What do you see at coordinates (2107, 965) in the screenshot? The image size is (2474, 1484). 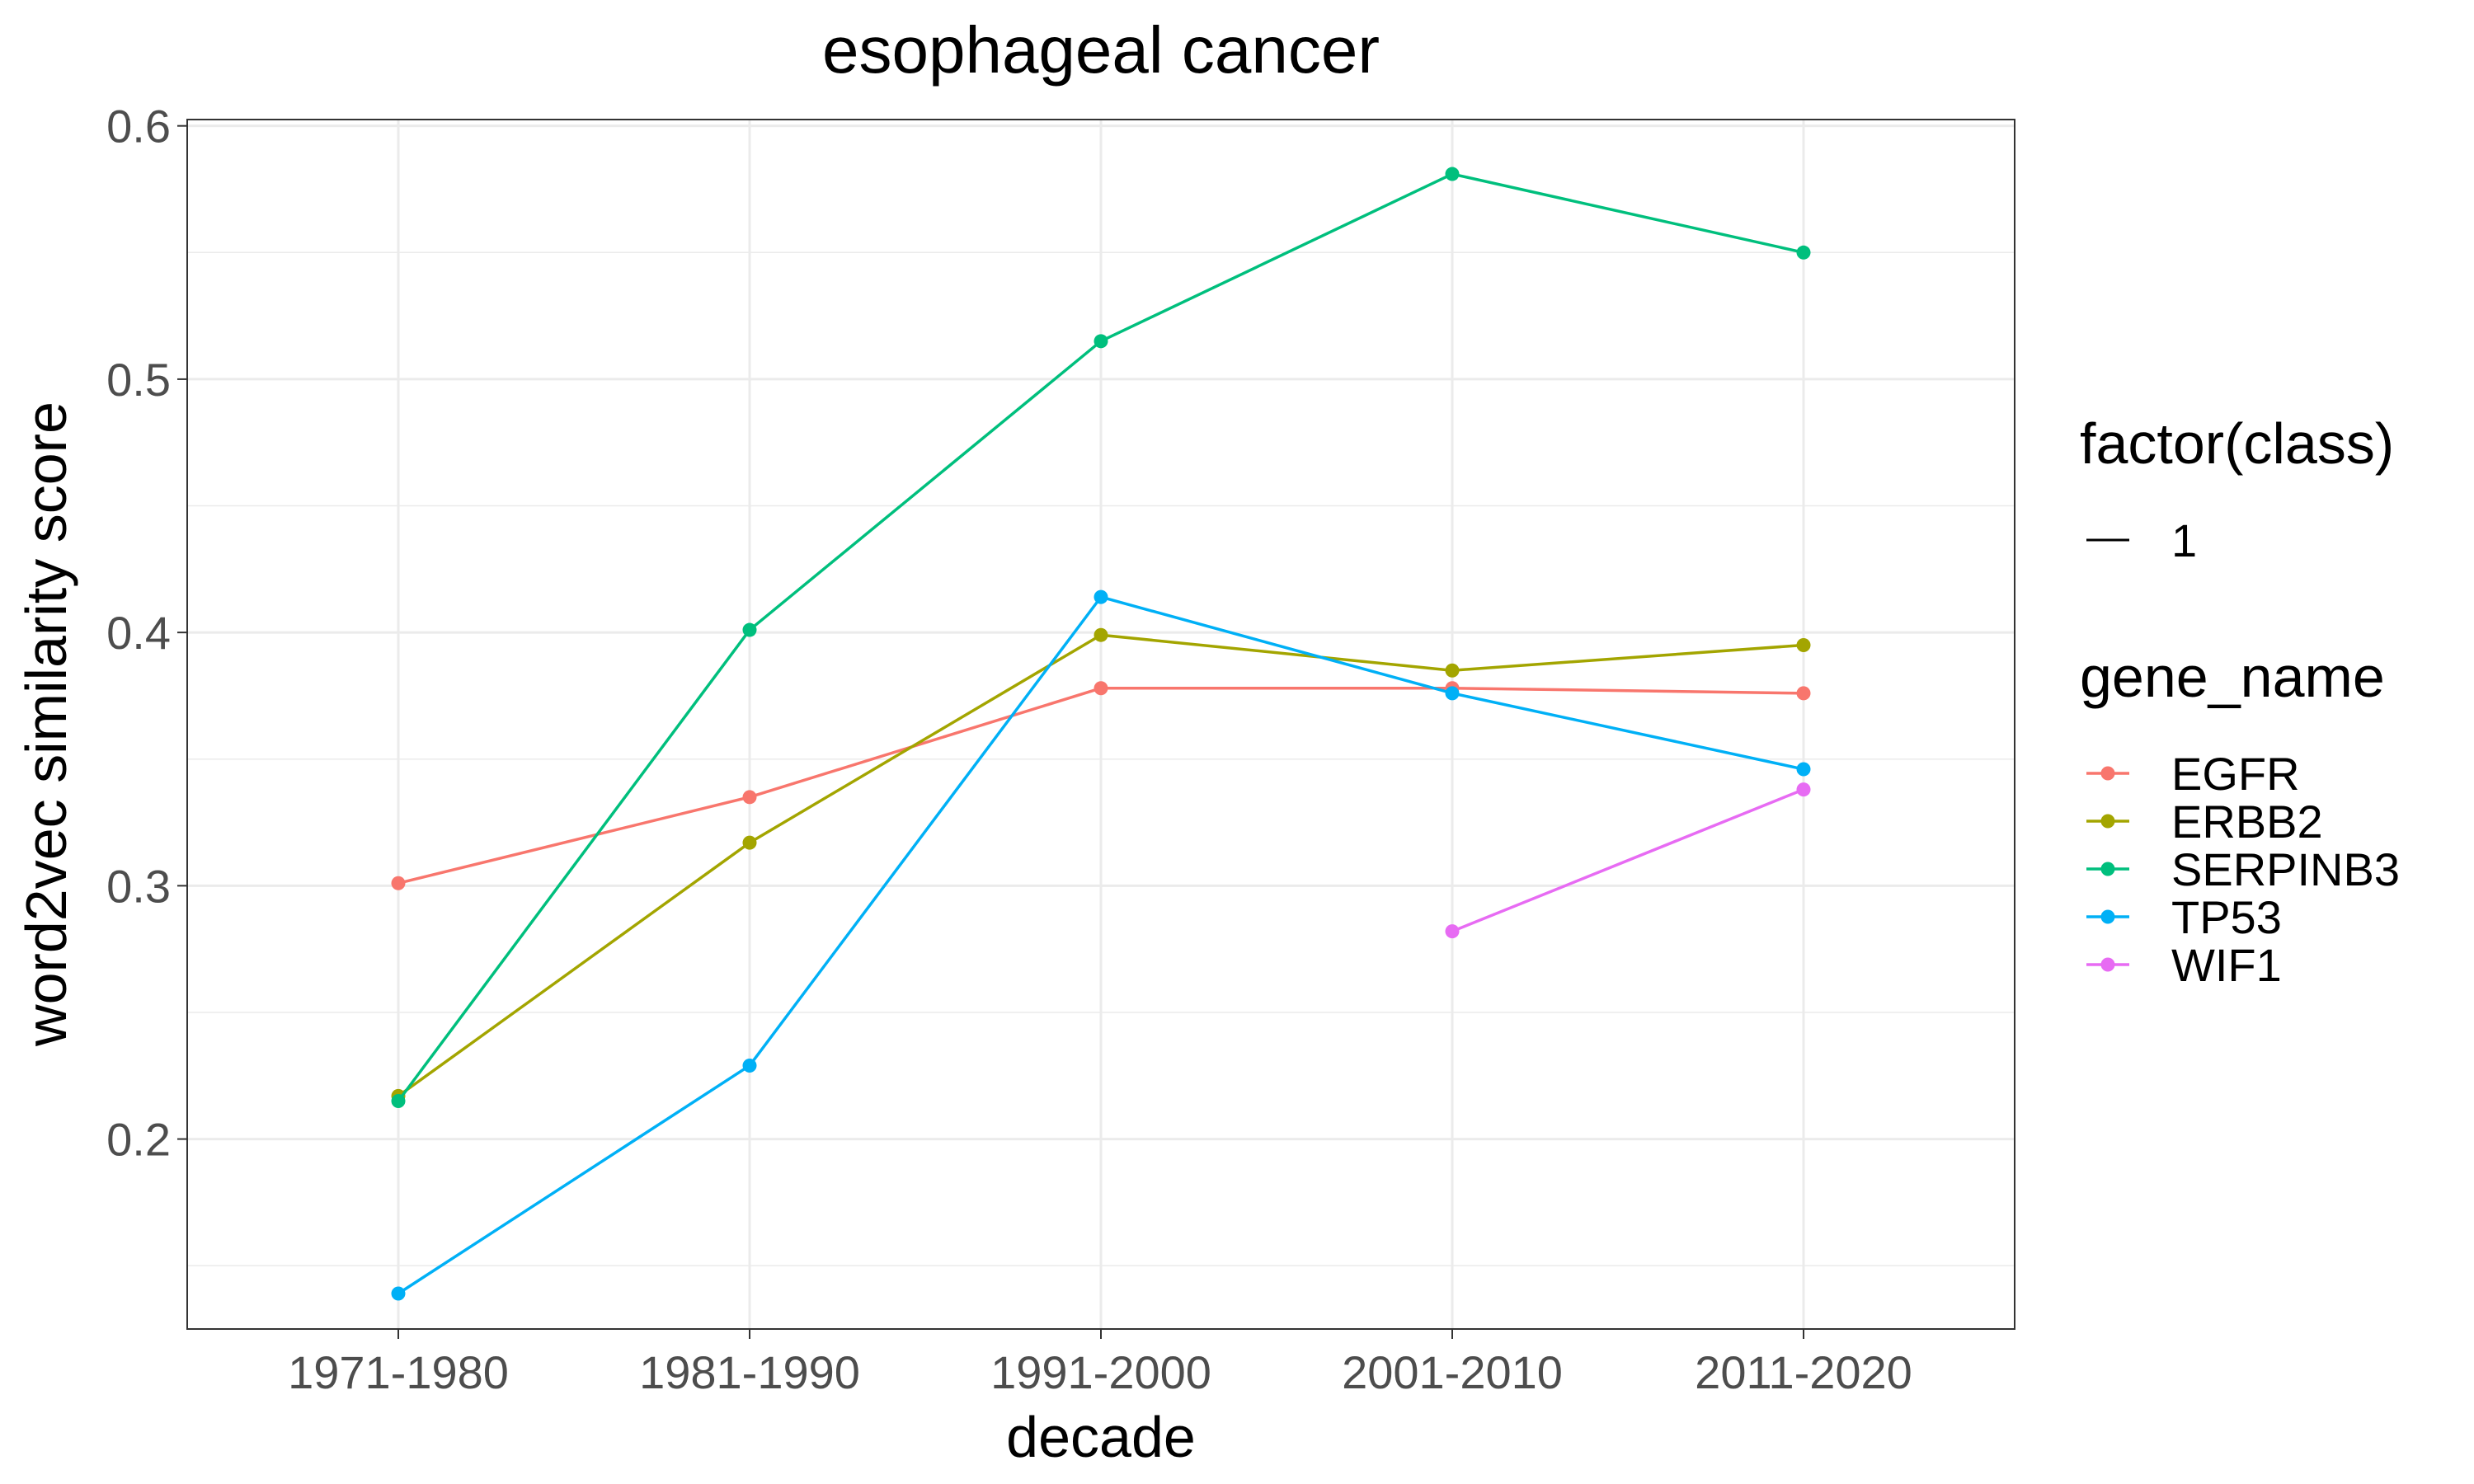 I see `legend-key-point-wif1` at bounding box center [2107, 965].